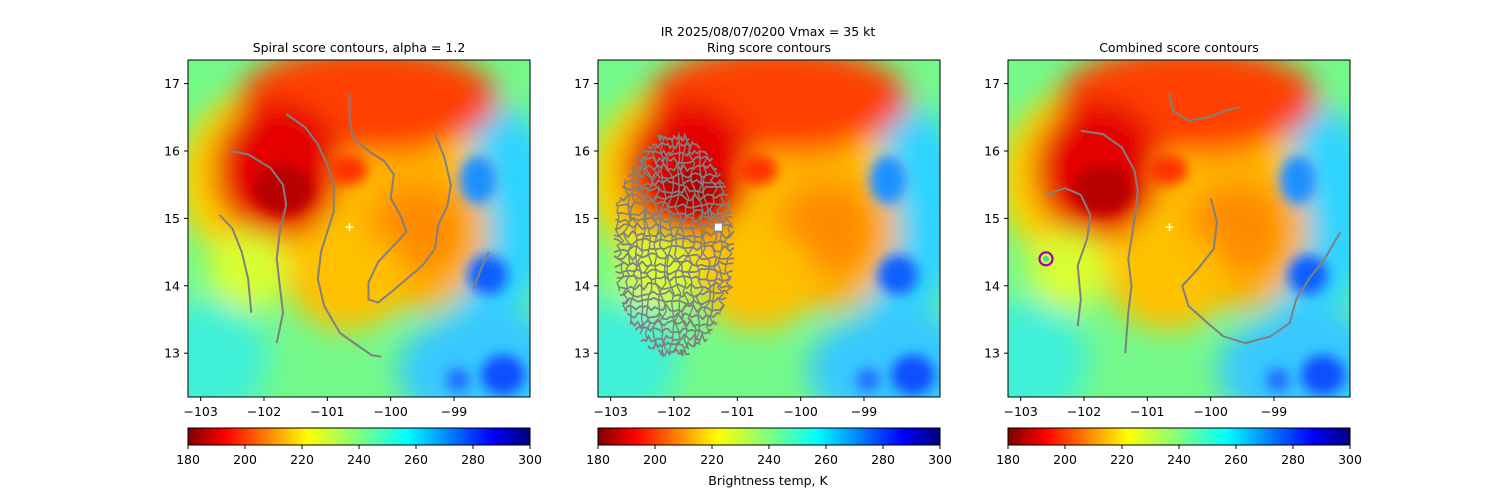  I want to click on ring-score-contours, so click(674, 244).